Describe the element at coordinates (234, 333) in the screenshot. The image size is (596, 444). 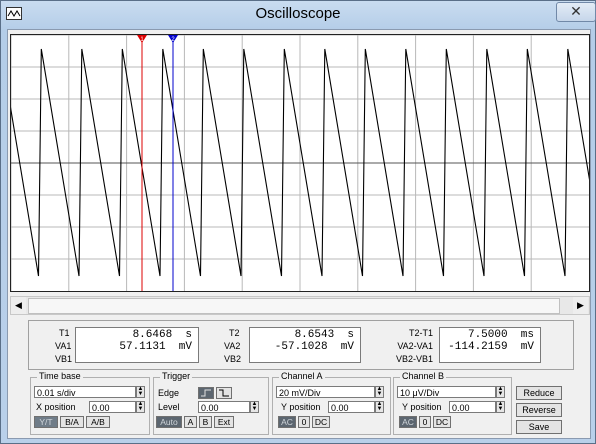
I see `t2-label: T2` at that location.